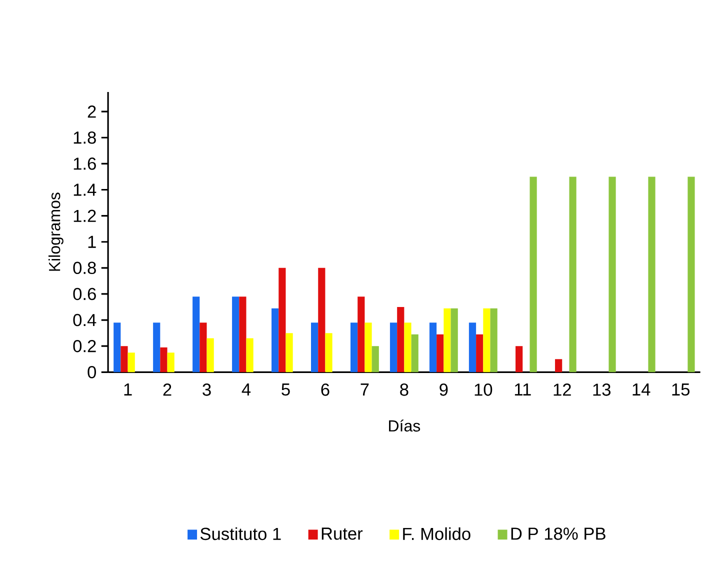  I want to click on x-axis-title: Días, so click(404, 426).